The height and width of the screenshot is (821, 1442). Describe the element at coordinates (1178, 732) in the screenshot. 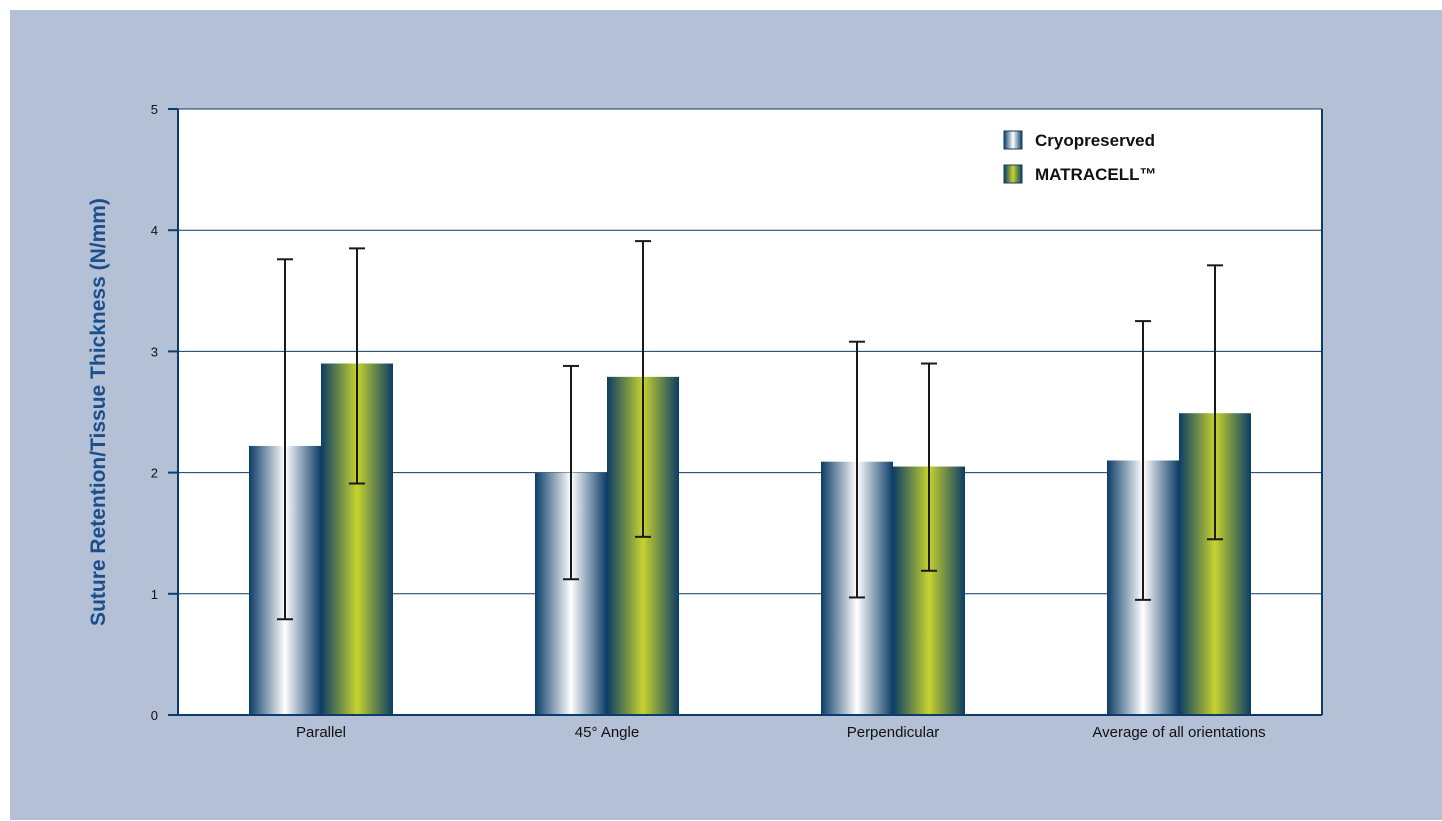

I see `x-category-label: Average of all orientations` at that location.